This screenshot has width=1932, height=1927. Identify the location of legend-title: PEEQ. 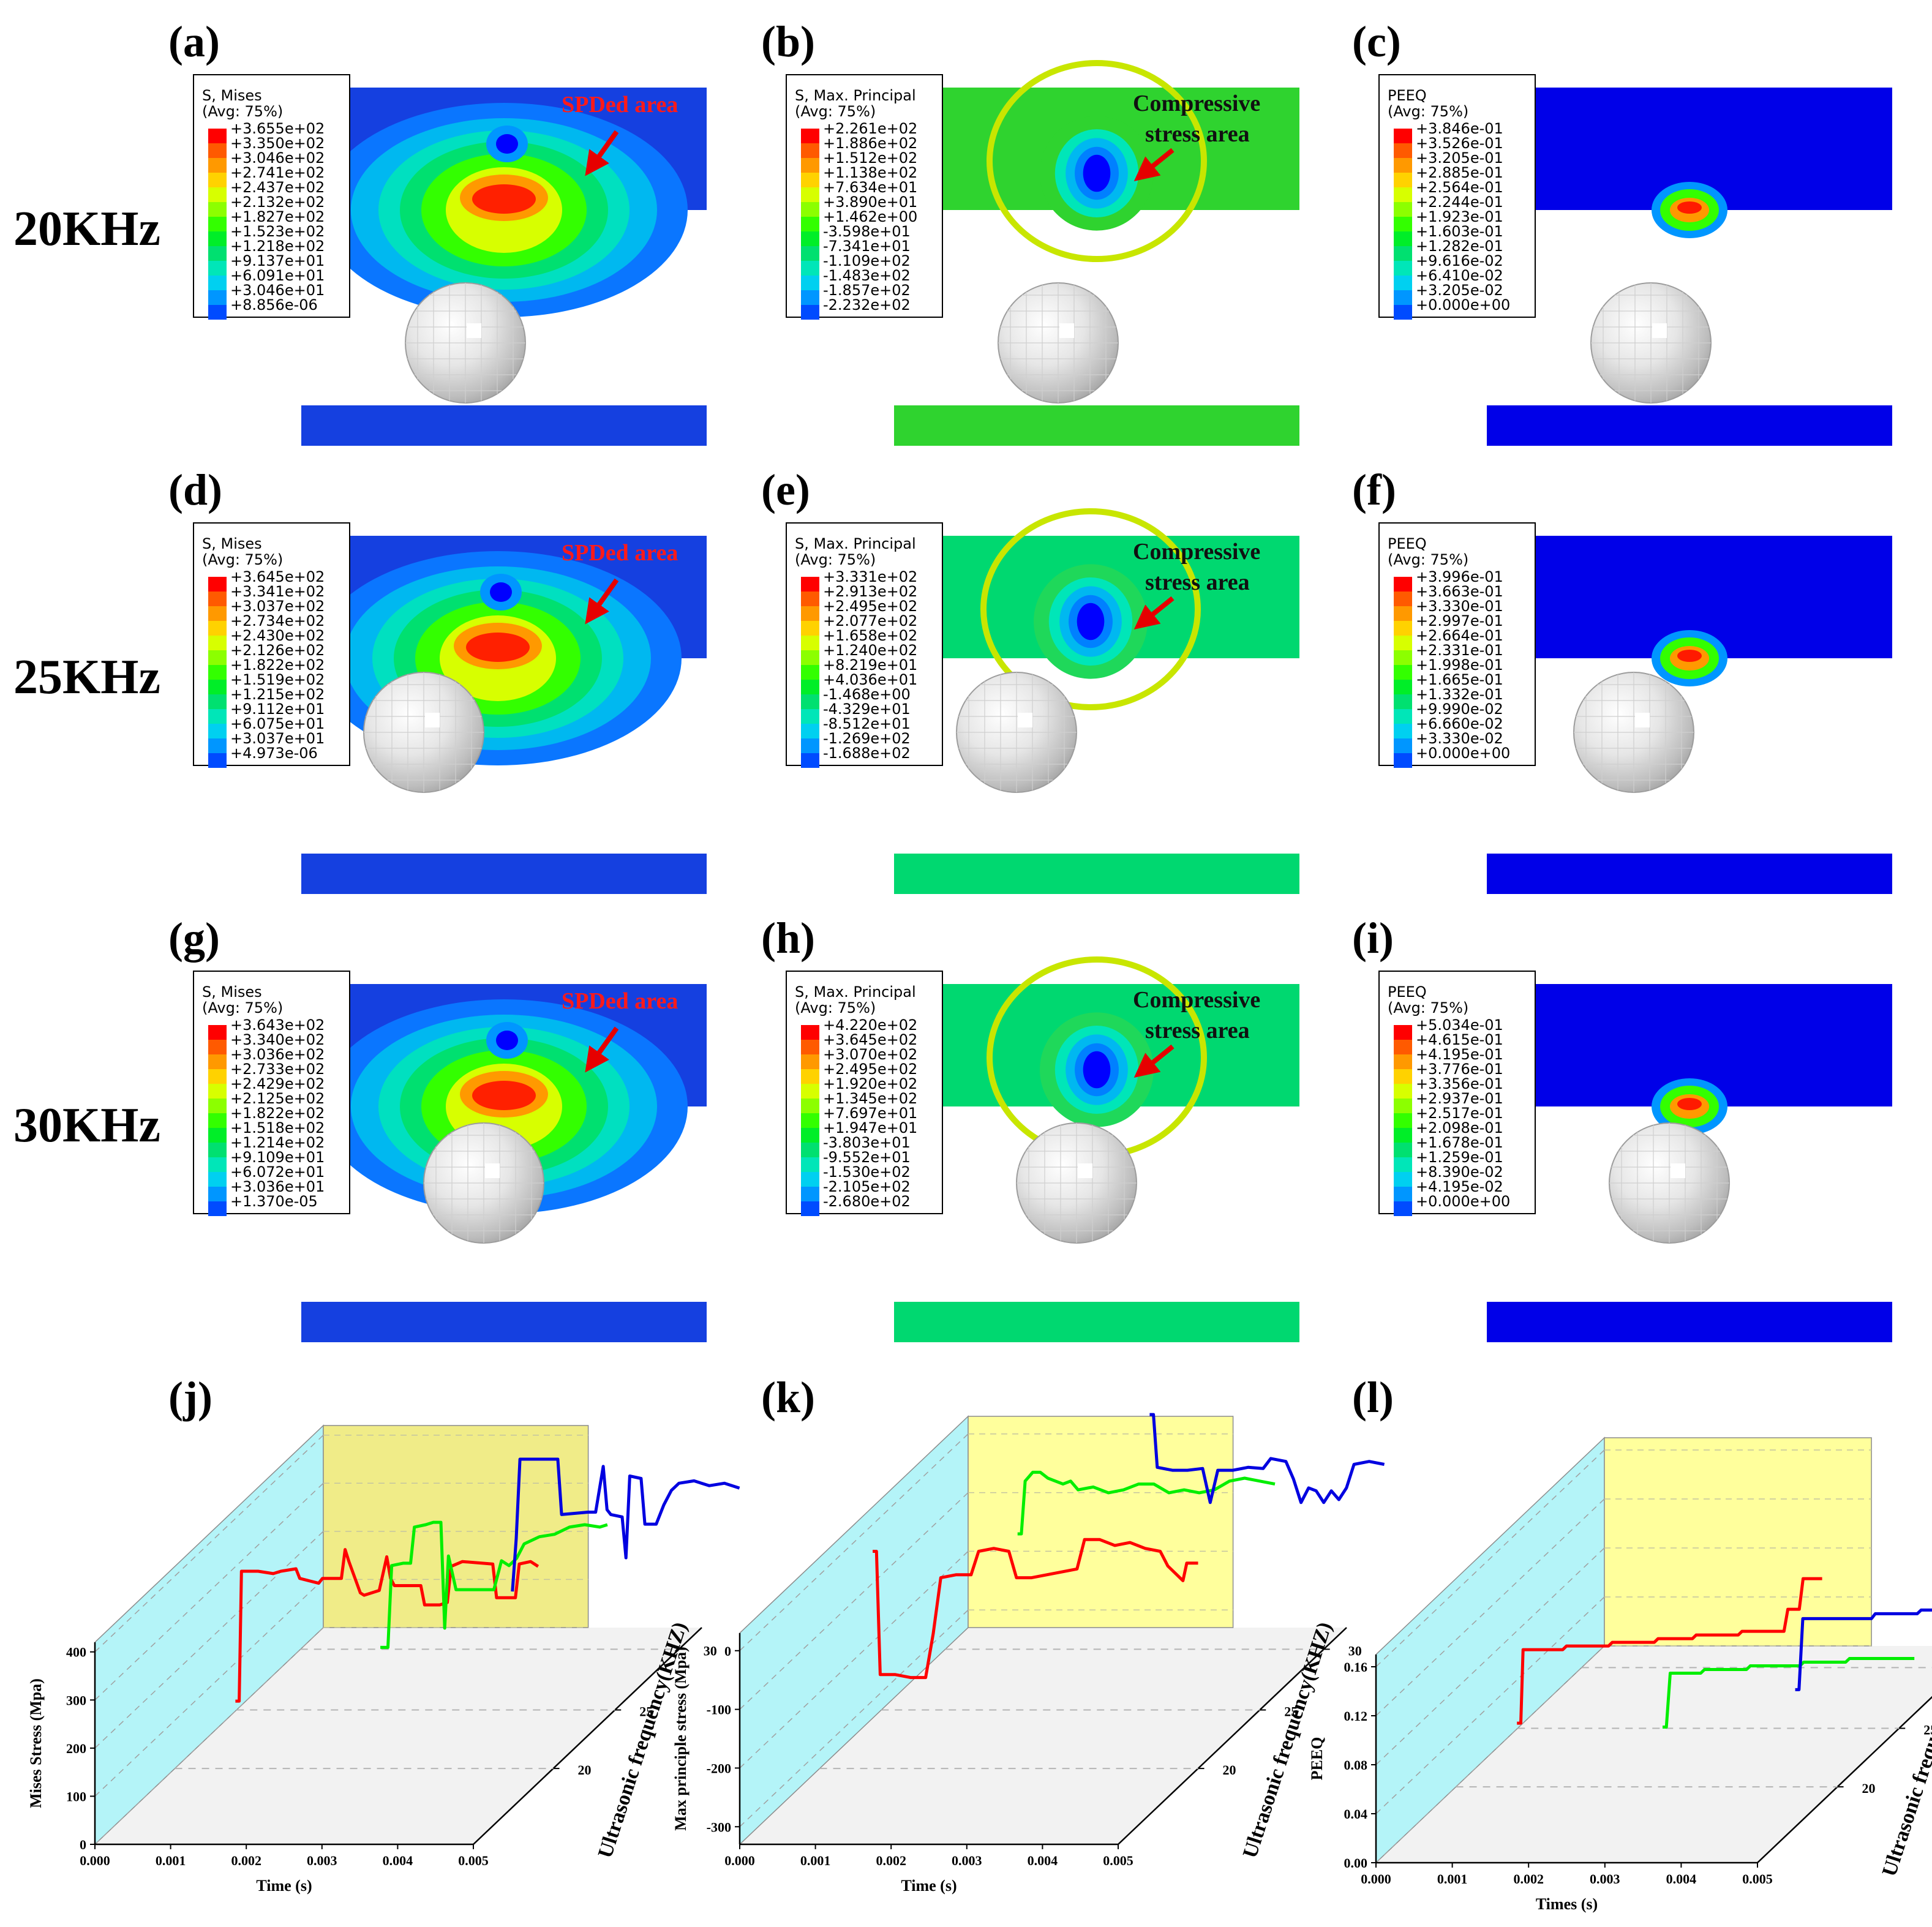
(1407, 543).